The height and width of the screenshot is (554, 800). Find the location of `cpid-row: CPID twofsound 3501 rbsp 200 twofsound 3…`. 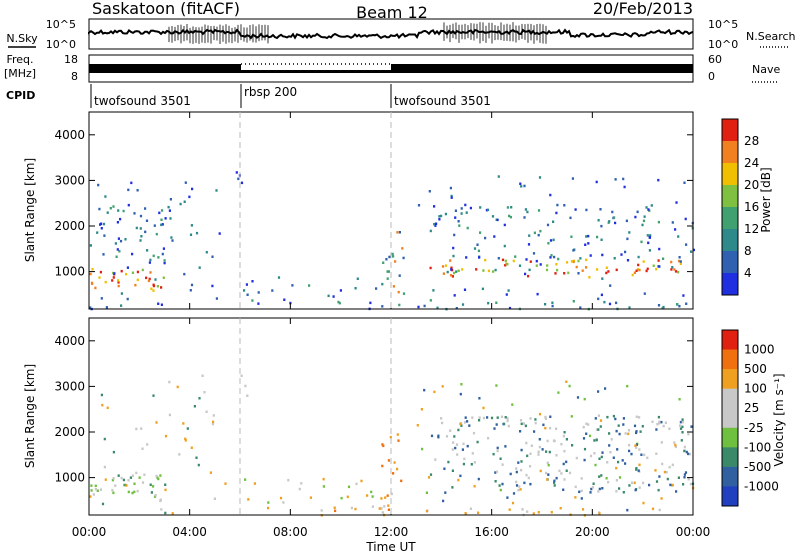

cpid-row: CPID twofsound 3501 rbsp 200 twofsound 3… is located at coordinates (248, 96).